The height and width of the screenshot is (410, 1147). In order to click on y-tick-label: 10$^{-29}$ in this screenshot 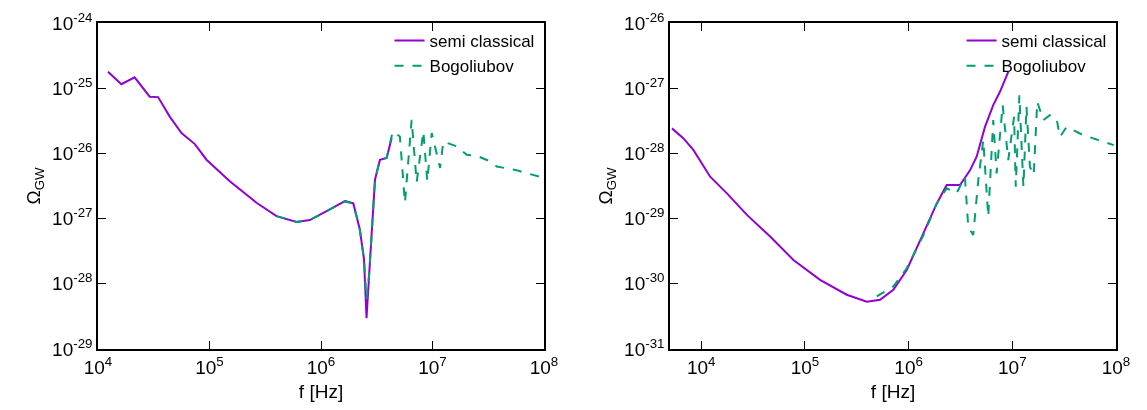, I will do `click(644, 217)`.